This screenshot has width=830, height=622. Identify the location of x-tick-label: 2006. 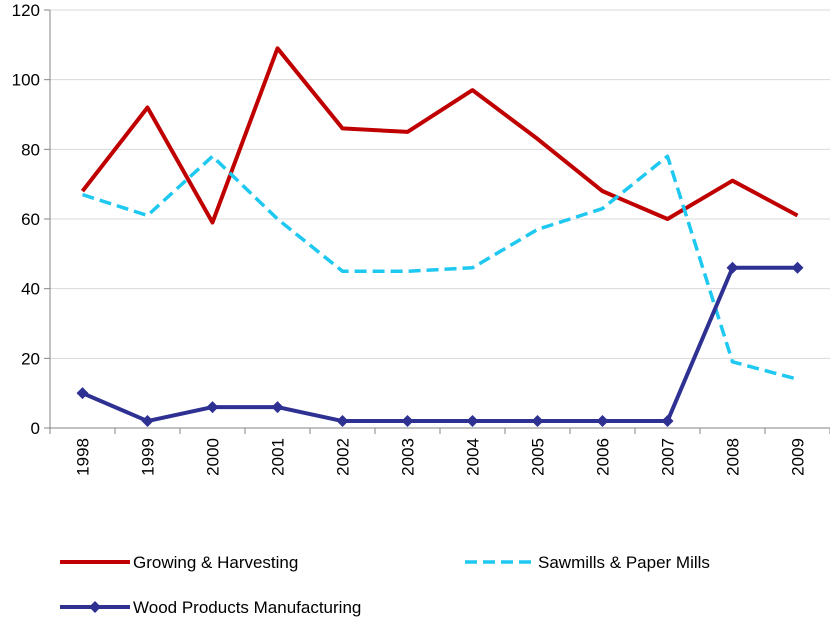
(603, 457).